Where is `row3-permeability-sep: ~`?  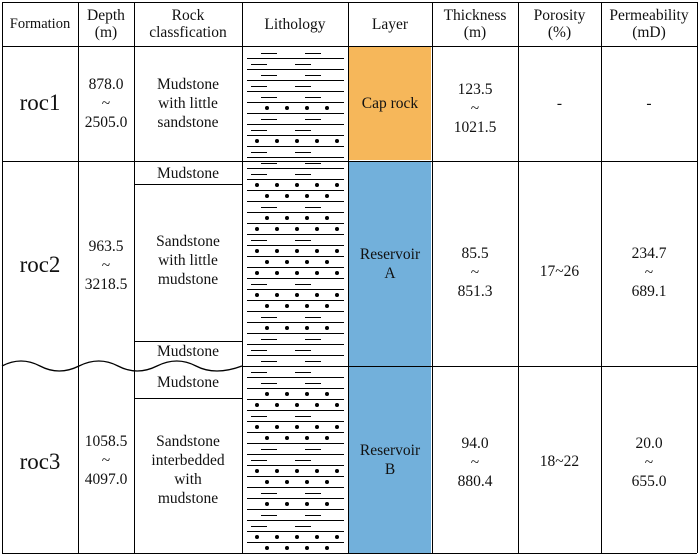
row3-permeability-sep: ~ is located at coordinates (649, 462).